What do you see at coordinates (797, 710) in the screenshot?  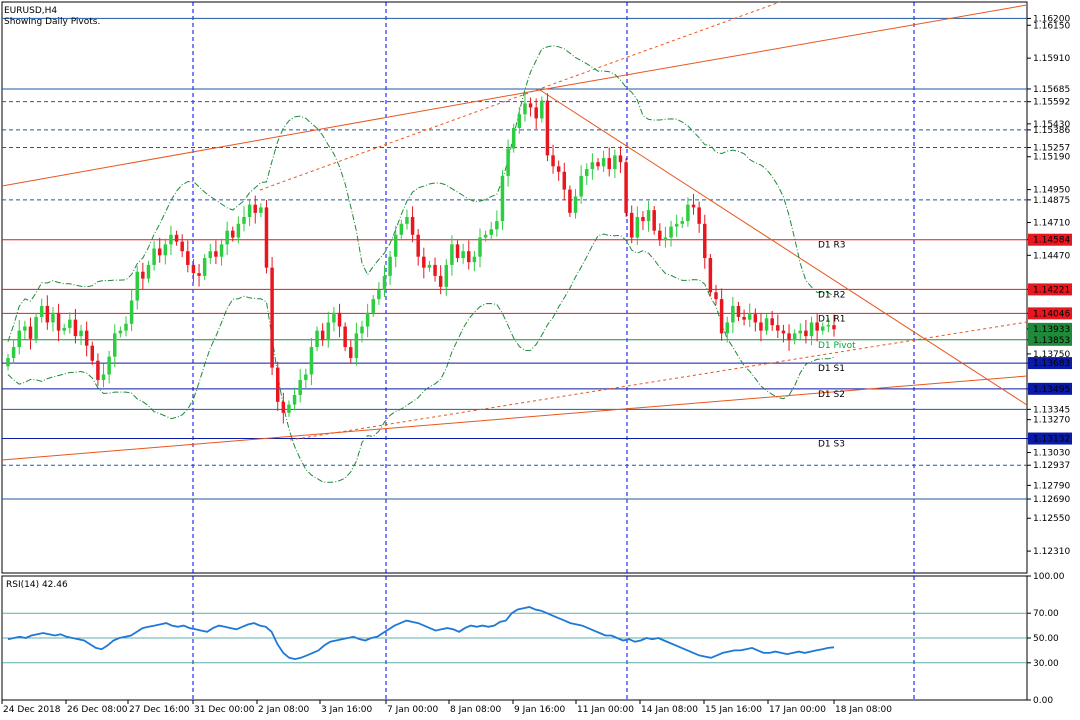 I see `time-tick-label: 17 Jan 00:00` at bounding box center [797, 710].